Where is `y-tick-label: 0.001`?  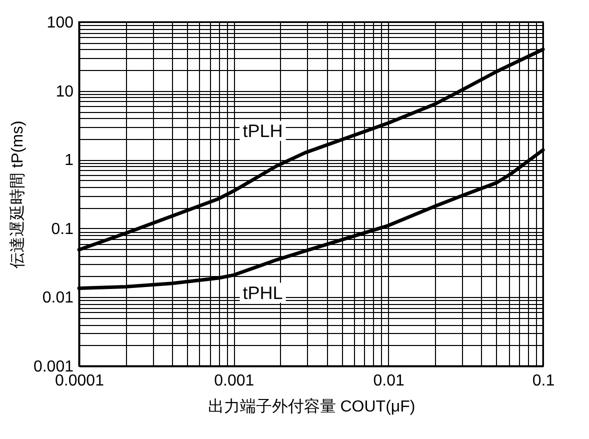
y-tick-label: 0.001 is located at coordinates (53, 367).